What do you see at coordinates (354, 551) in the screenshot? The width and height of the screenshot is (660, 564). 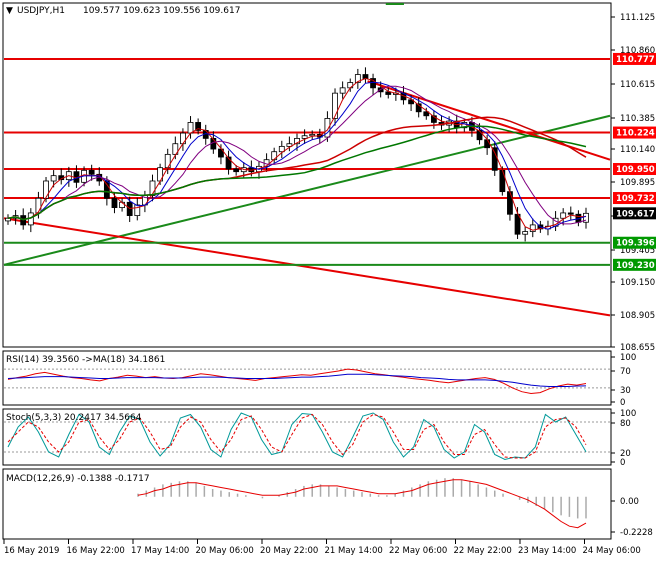 I see `time-axis-label: 21 May 14:00` at bounding box center [354, 551].